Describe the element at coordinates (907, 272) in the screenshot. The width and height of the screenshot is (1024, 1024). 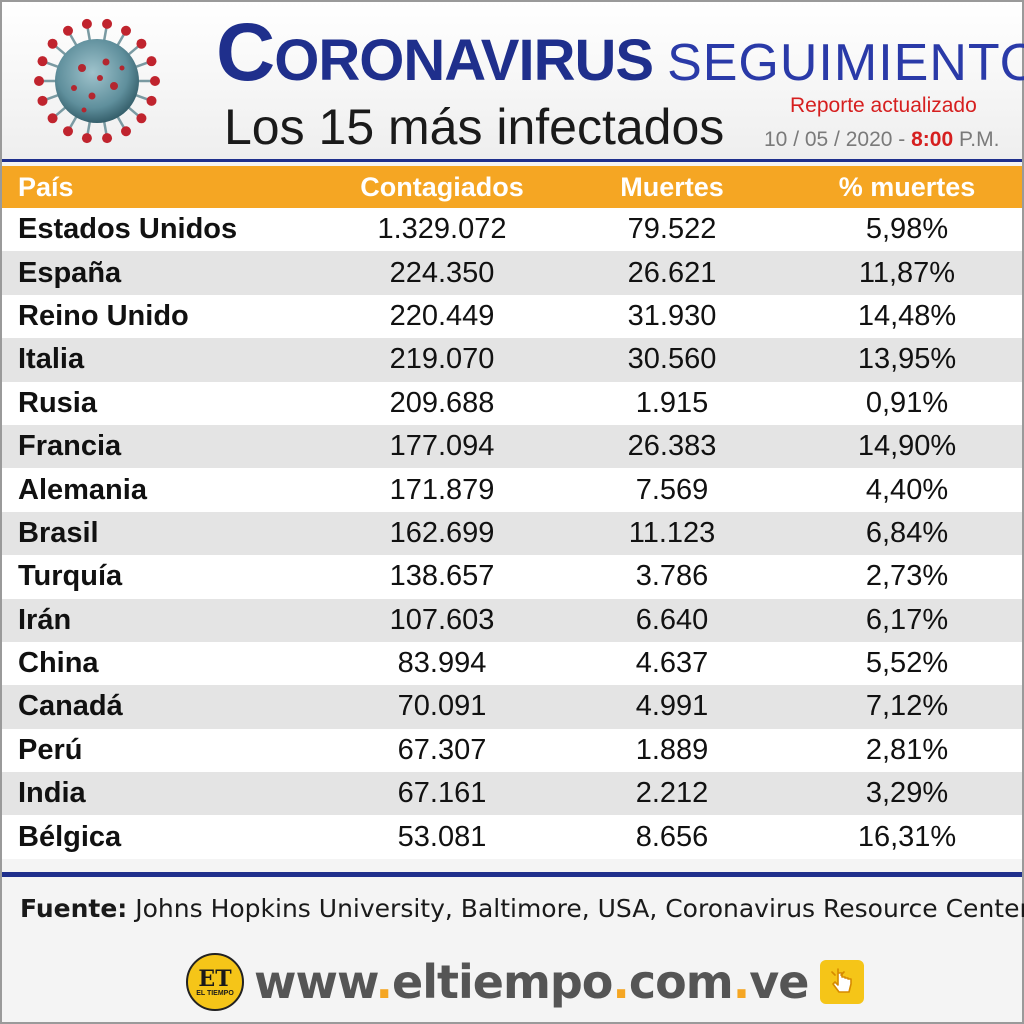
I see `value-cell: 11,87%` at that location.